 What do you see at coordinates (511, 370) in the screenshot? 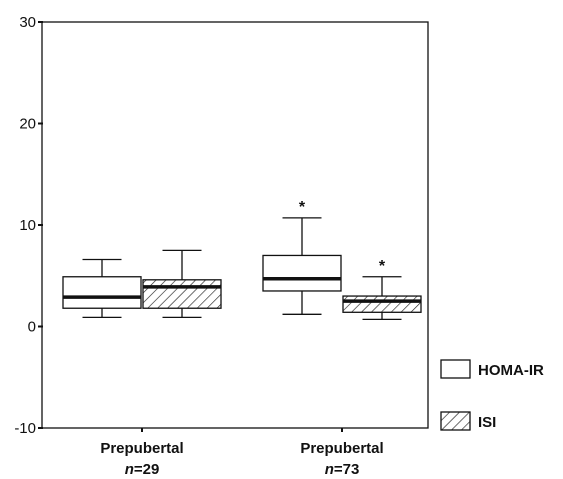
I see `legend-label: HOMA-IR` at bounding box center [511, 370].